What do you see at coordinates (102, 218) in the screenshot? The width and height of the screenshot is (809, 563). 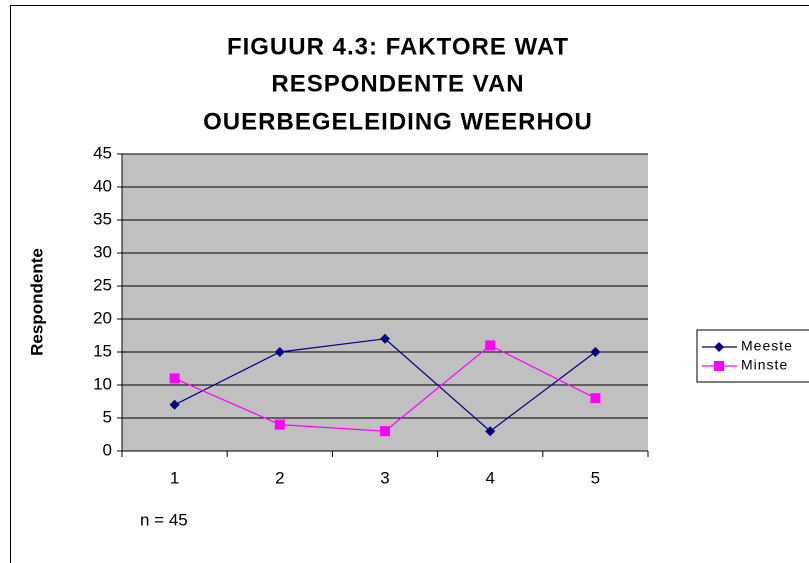 I see `y-tick-label: 35` at bounding box center [102, 218].